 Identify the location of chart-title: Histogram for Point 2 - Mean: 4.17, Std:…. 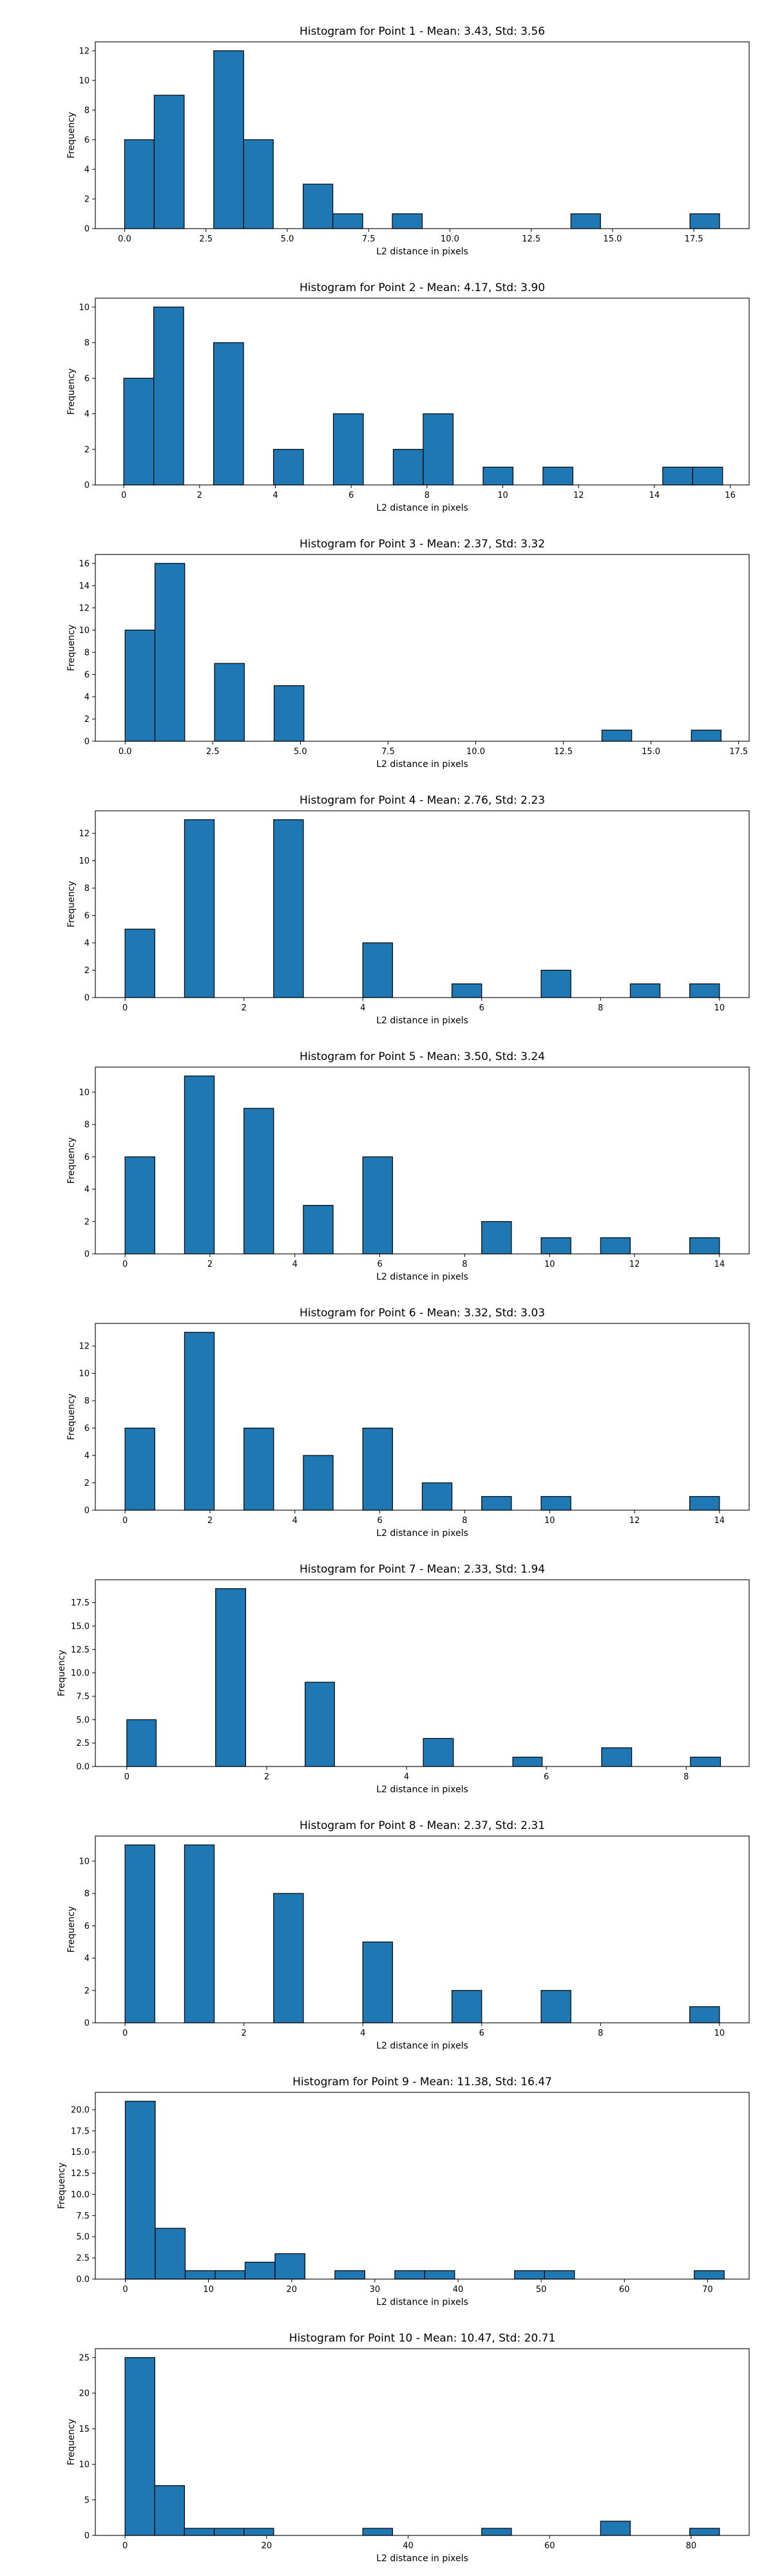
(422, 287).